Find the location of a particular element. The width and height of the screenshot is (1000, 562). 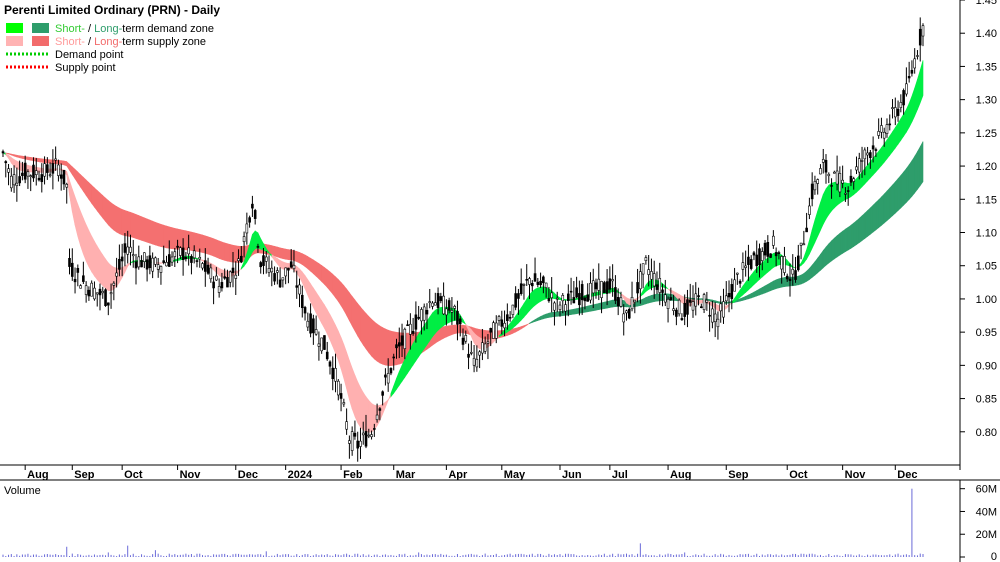

time-tick-label: Jul is located at coordinates (620, 475).